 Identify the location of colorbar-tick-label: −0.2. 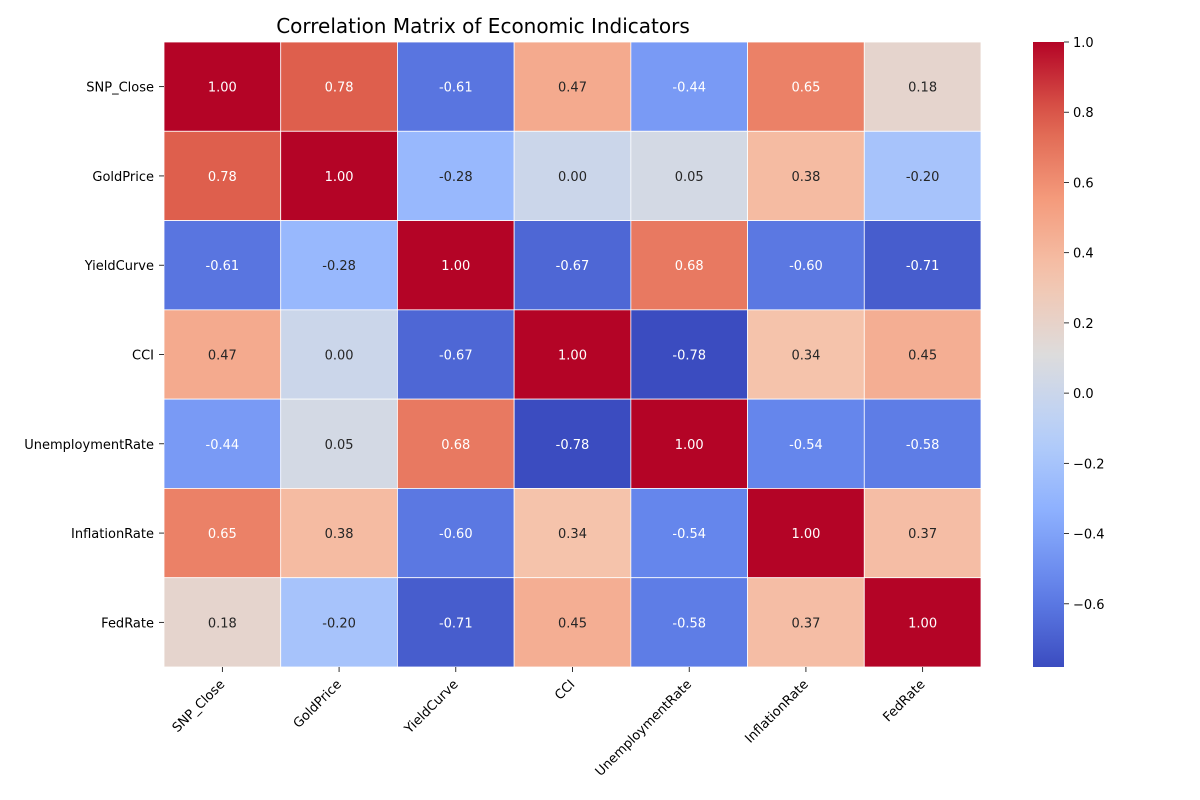
(1089, 464).